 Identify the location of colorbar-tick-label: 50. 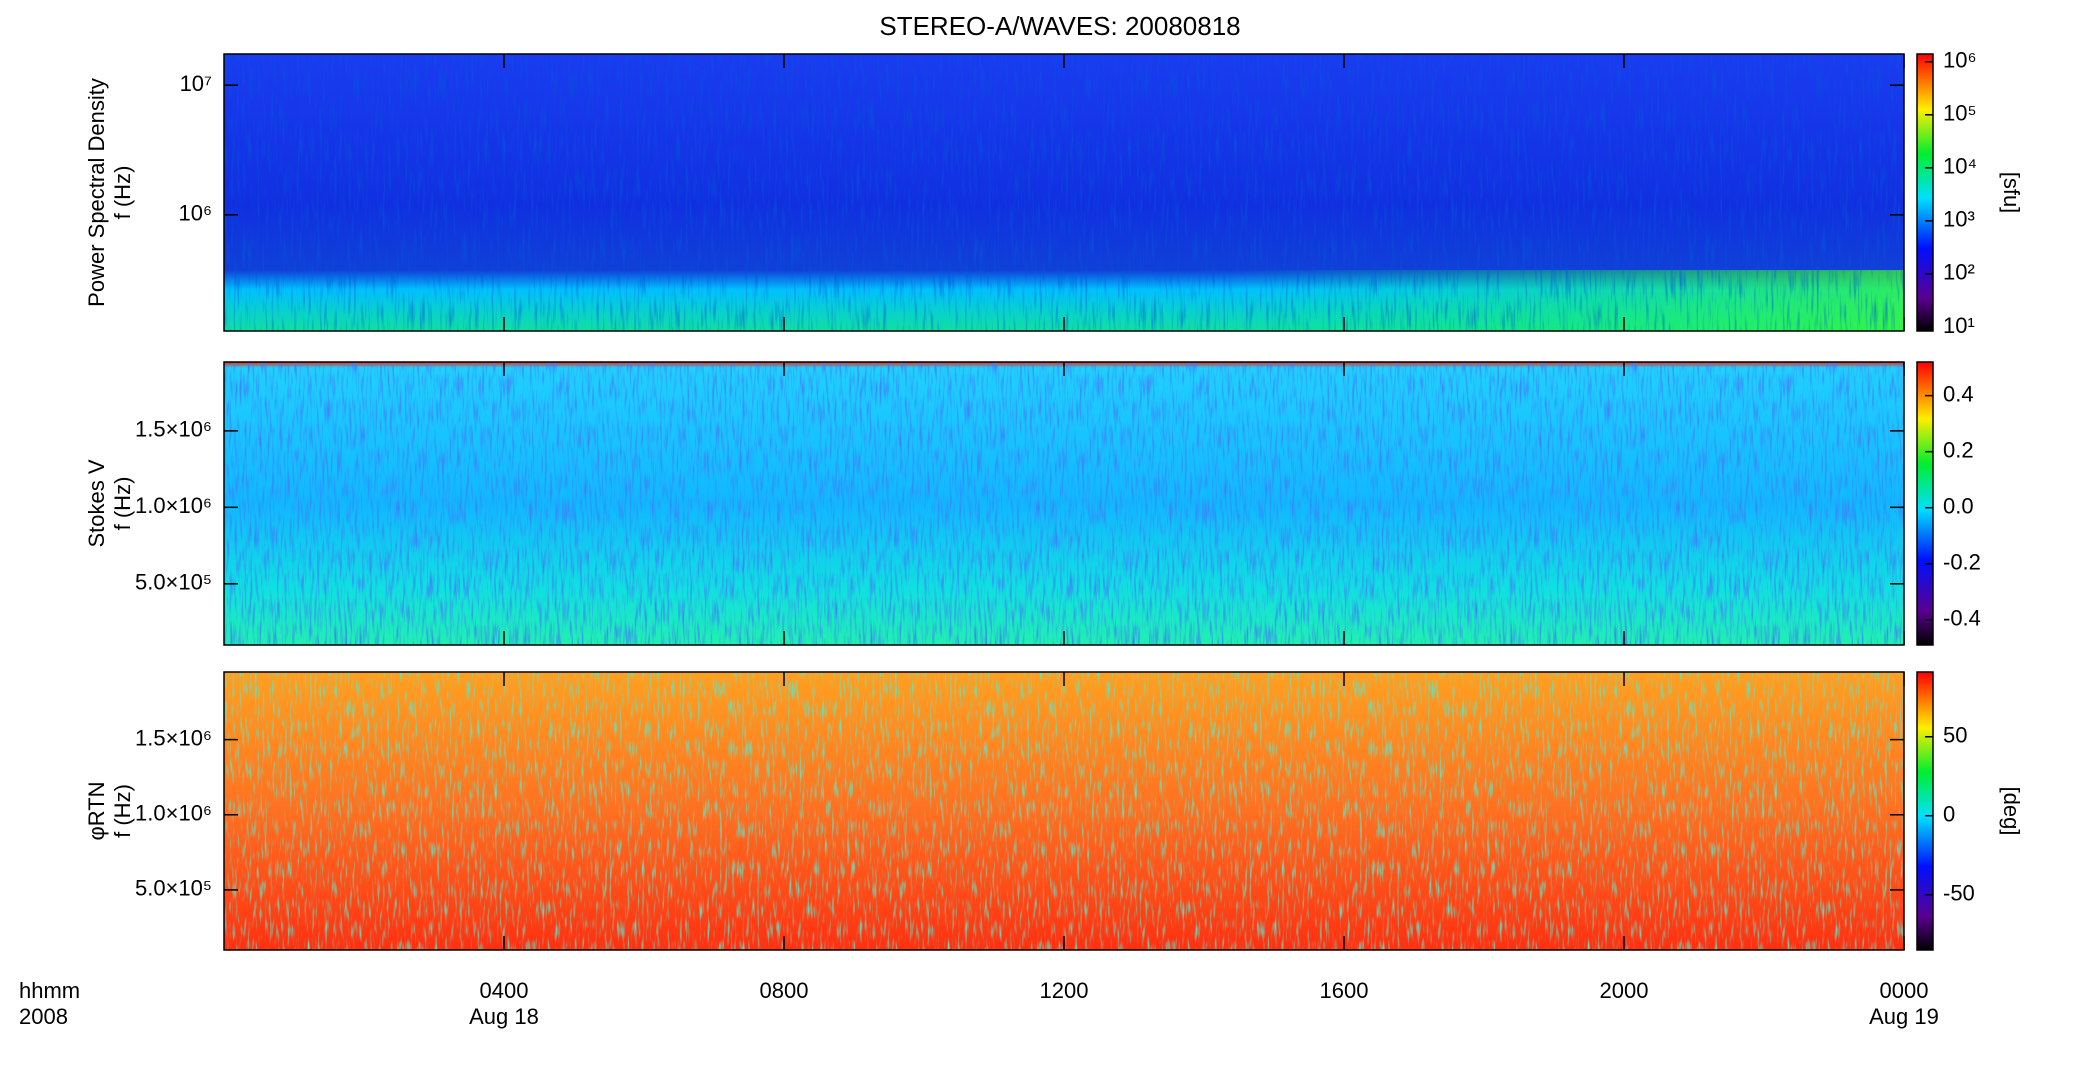
(1955, 735).